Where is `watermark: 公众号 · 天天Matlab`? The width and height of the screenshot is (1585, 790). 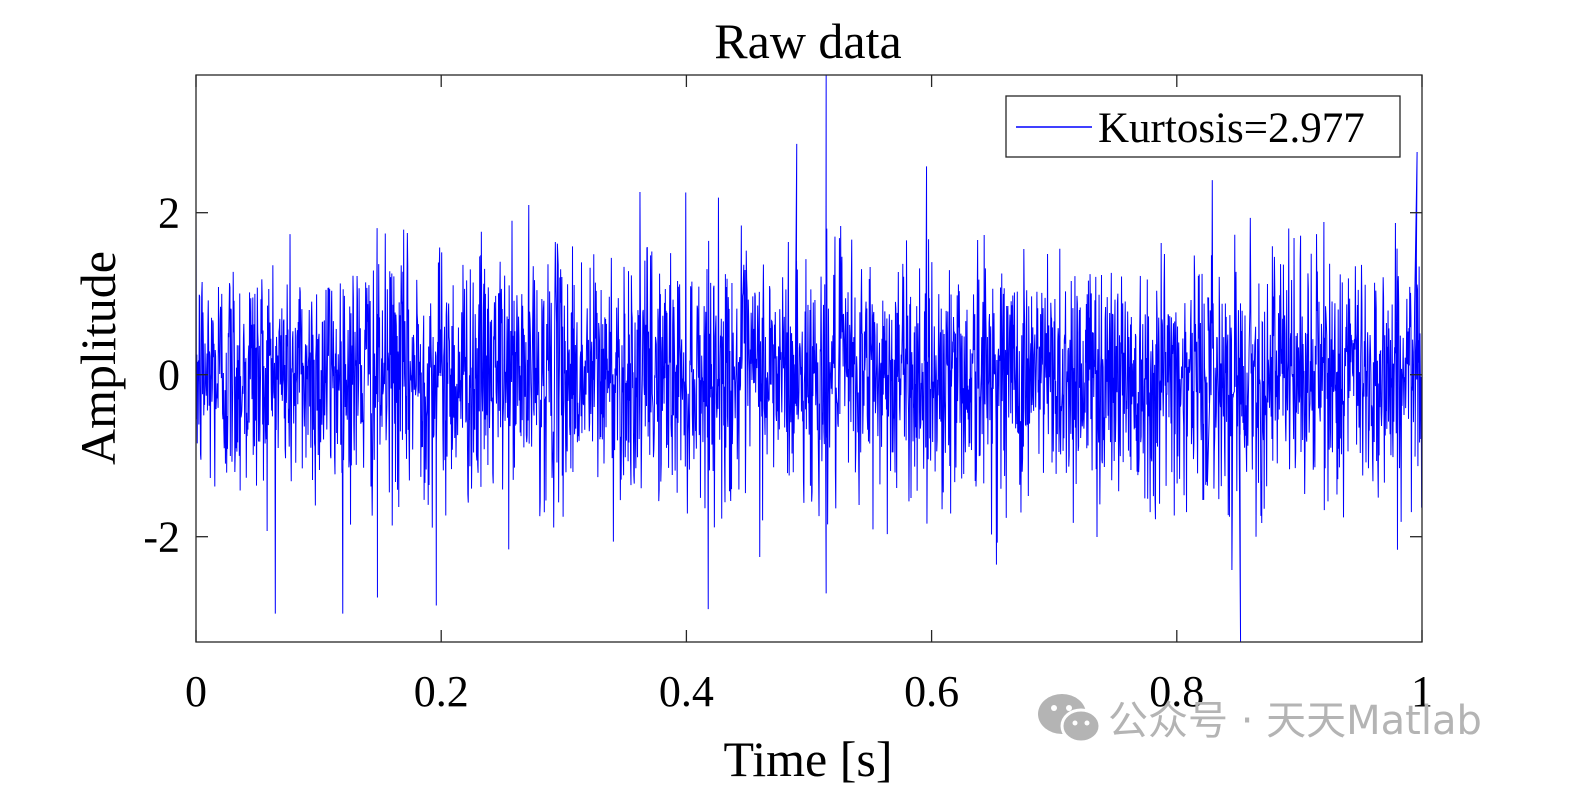
watermark: 公众号 · 天天Matlab is located at coordinates (1260, 719).